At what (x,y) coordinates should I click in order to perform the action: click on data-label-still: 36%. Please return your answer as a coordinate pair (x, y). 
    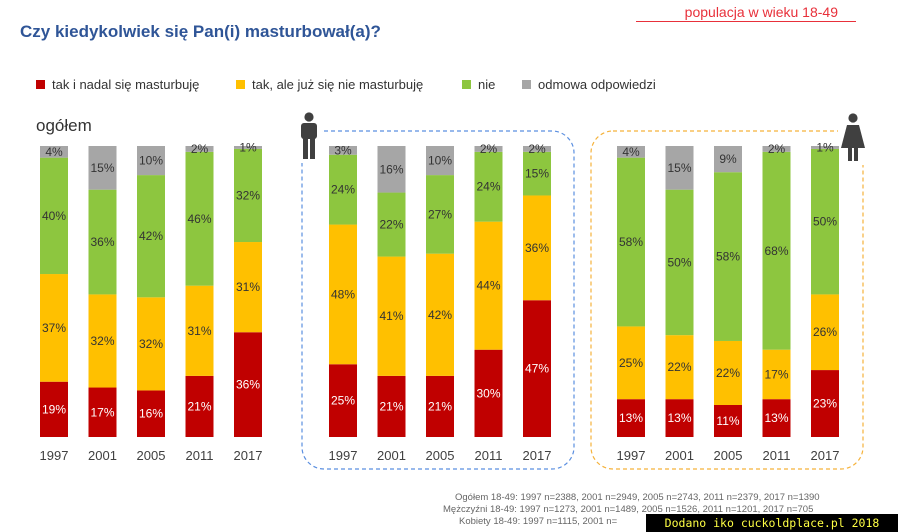
    Looking at the image, I should click on (248, 385).